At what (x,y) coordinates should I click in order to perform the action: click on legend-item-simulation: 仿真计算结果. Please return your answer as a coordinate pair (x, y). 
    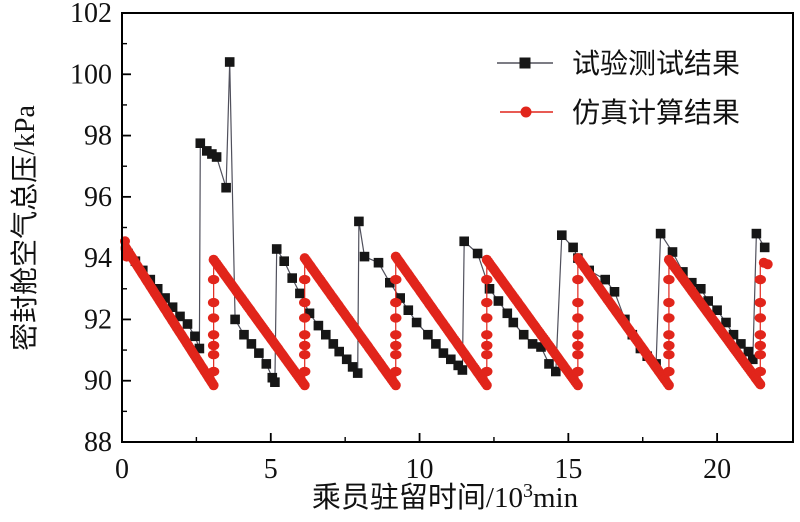
    Looking at the image, I should click on (620, 113).